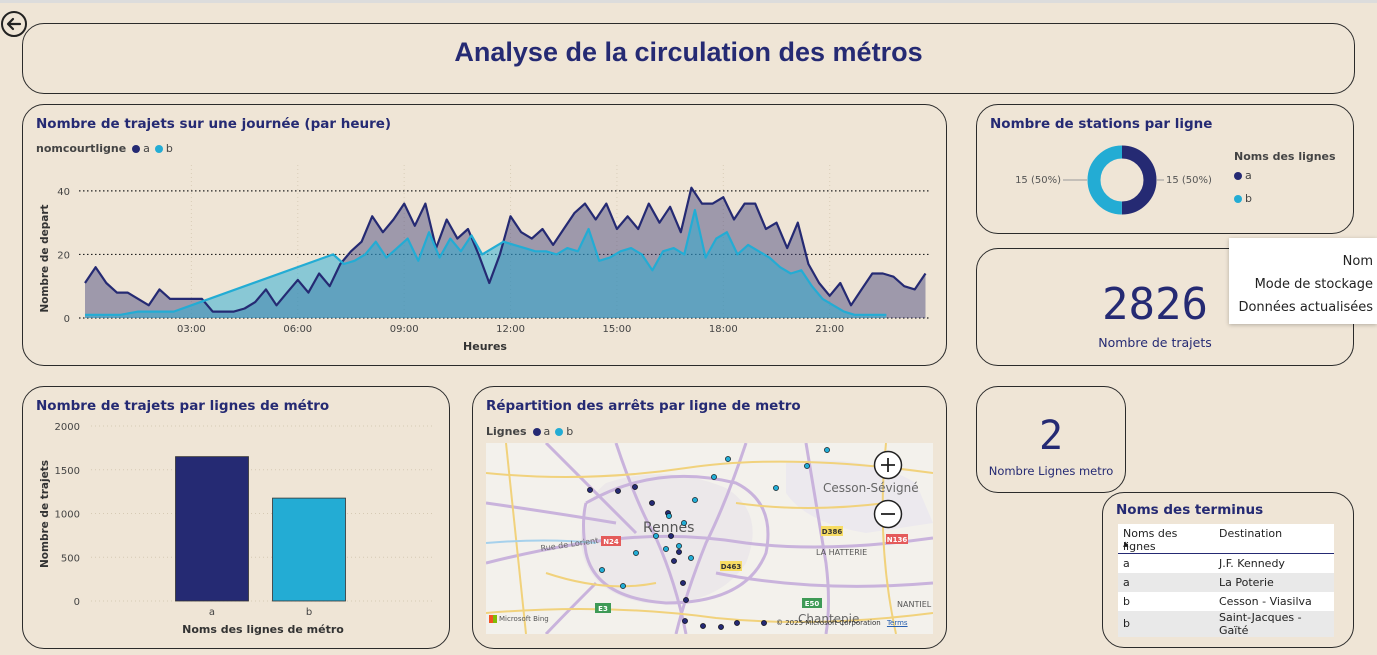 The width and height of the screenshot is (1377, 655). What do you see at coordinates (1243, 198) in the screenshot?
I see `stations-legend-b: b` at bounding box center [1243, 198].